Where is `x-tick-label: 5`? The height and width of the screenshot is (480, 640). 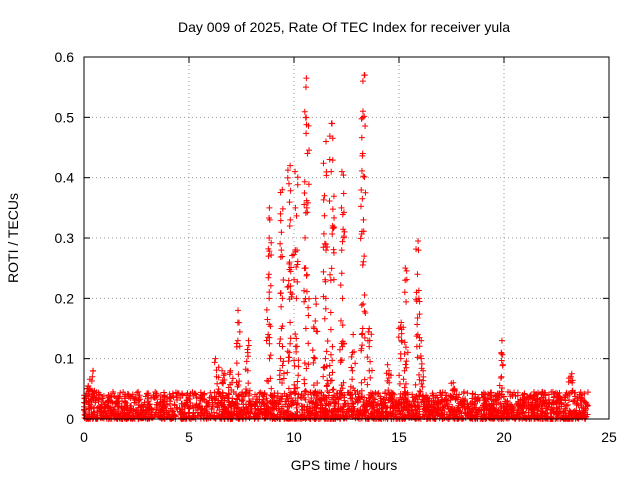 x-tick-label: 5 is located at coordinates (189, 437).